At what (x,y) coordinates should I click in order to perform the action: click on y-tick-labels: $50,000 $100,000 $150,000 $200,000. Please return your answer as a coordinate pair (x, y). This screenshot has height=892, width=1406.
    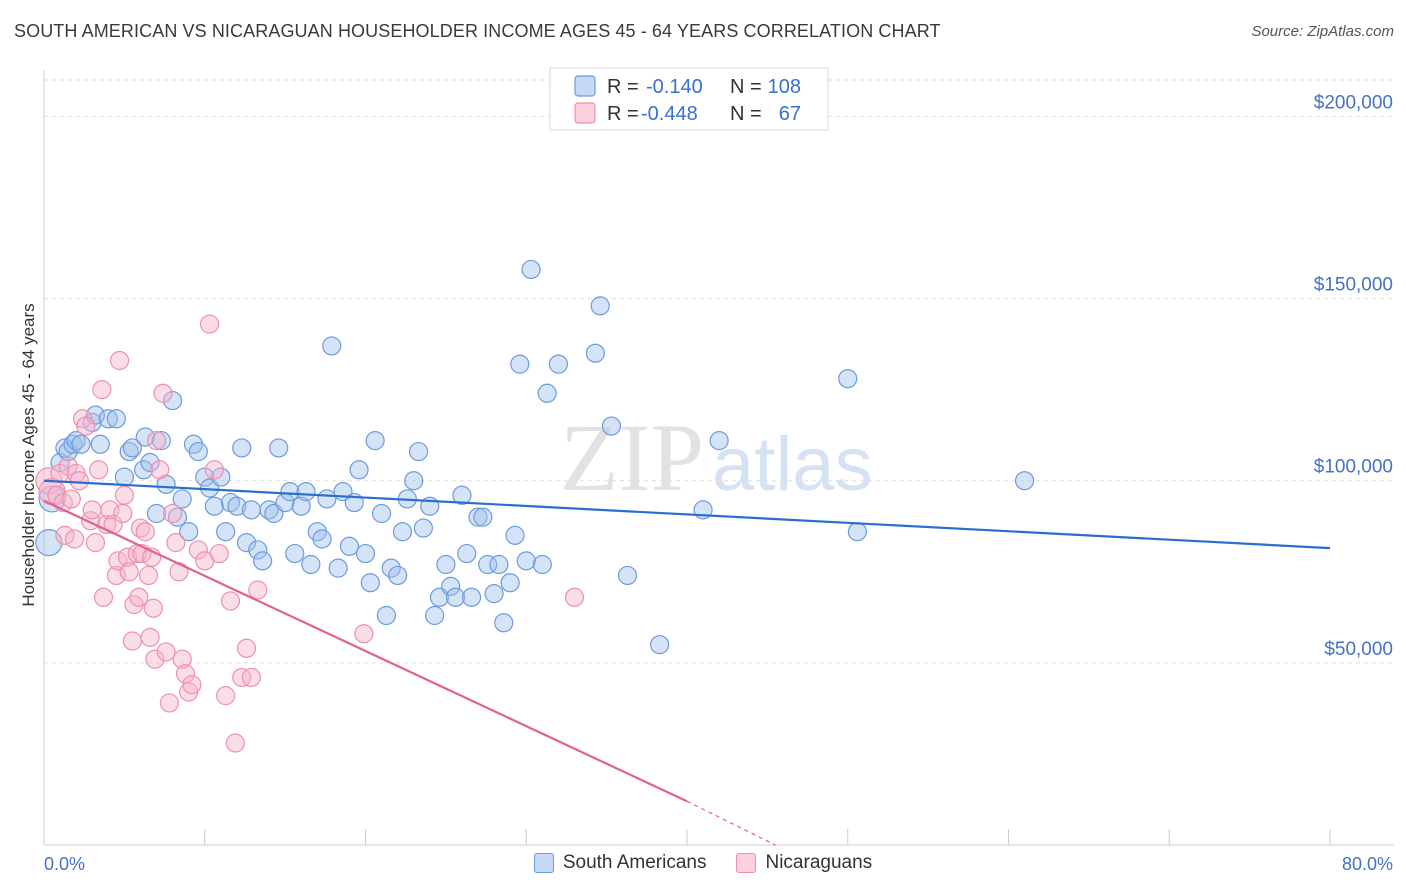
    Looking at the image, I should click on (1353, 375).